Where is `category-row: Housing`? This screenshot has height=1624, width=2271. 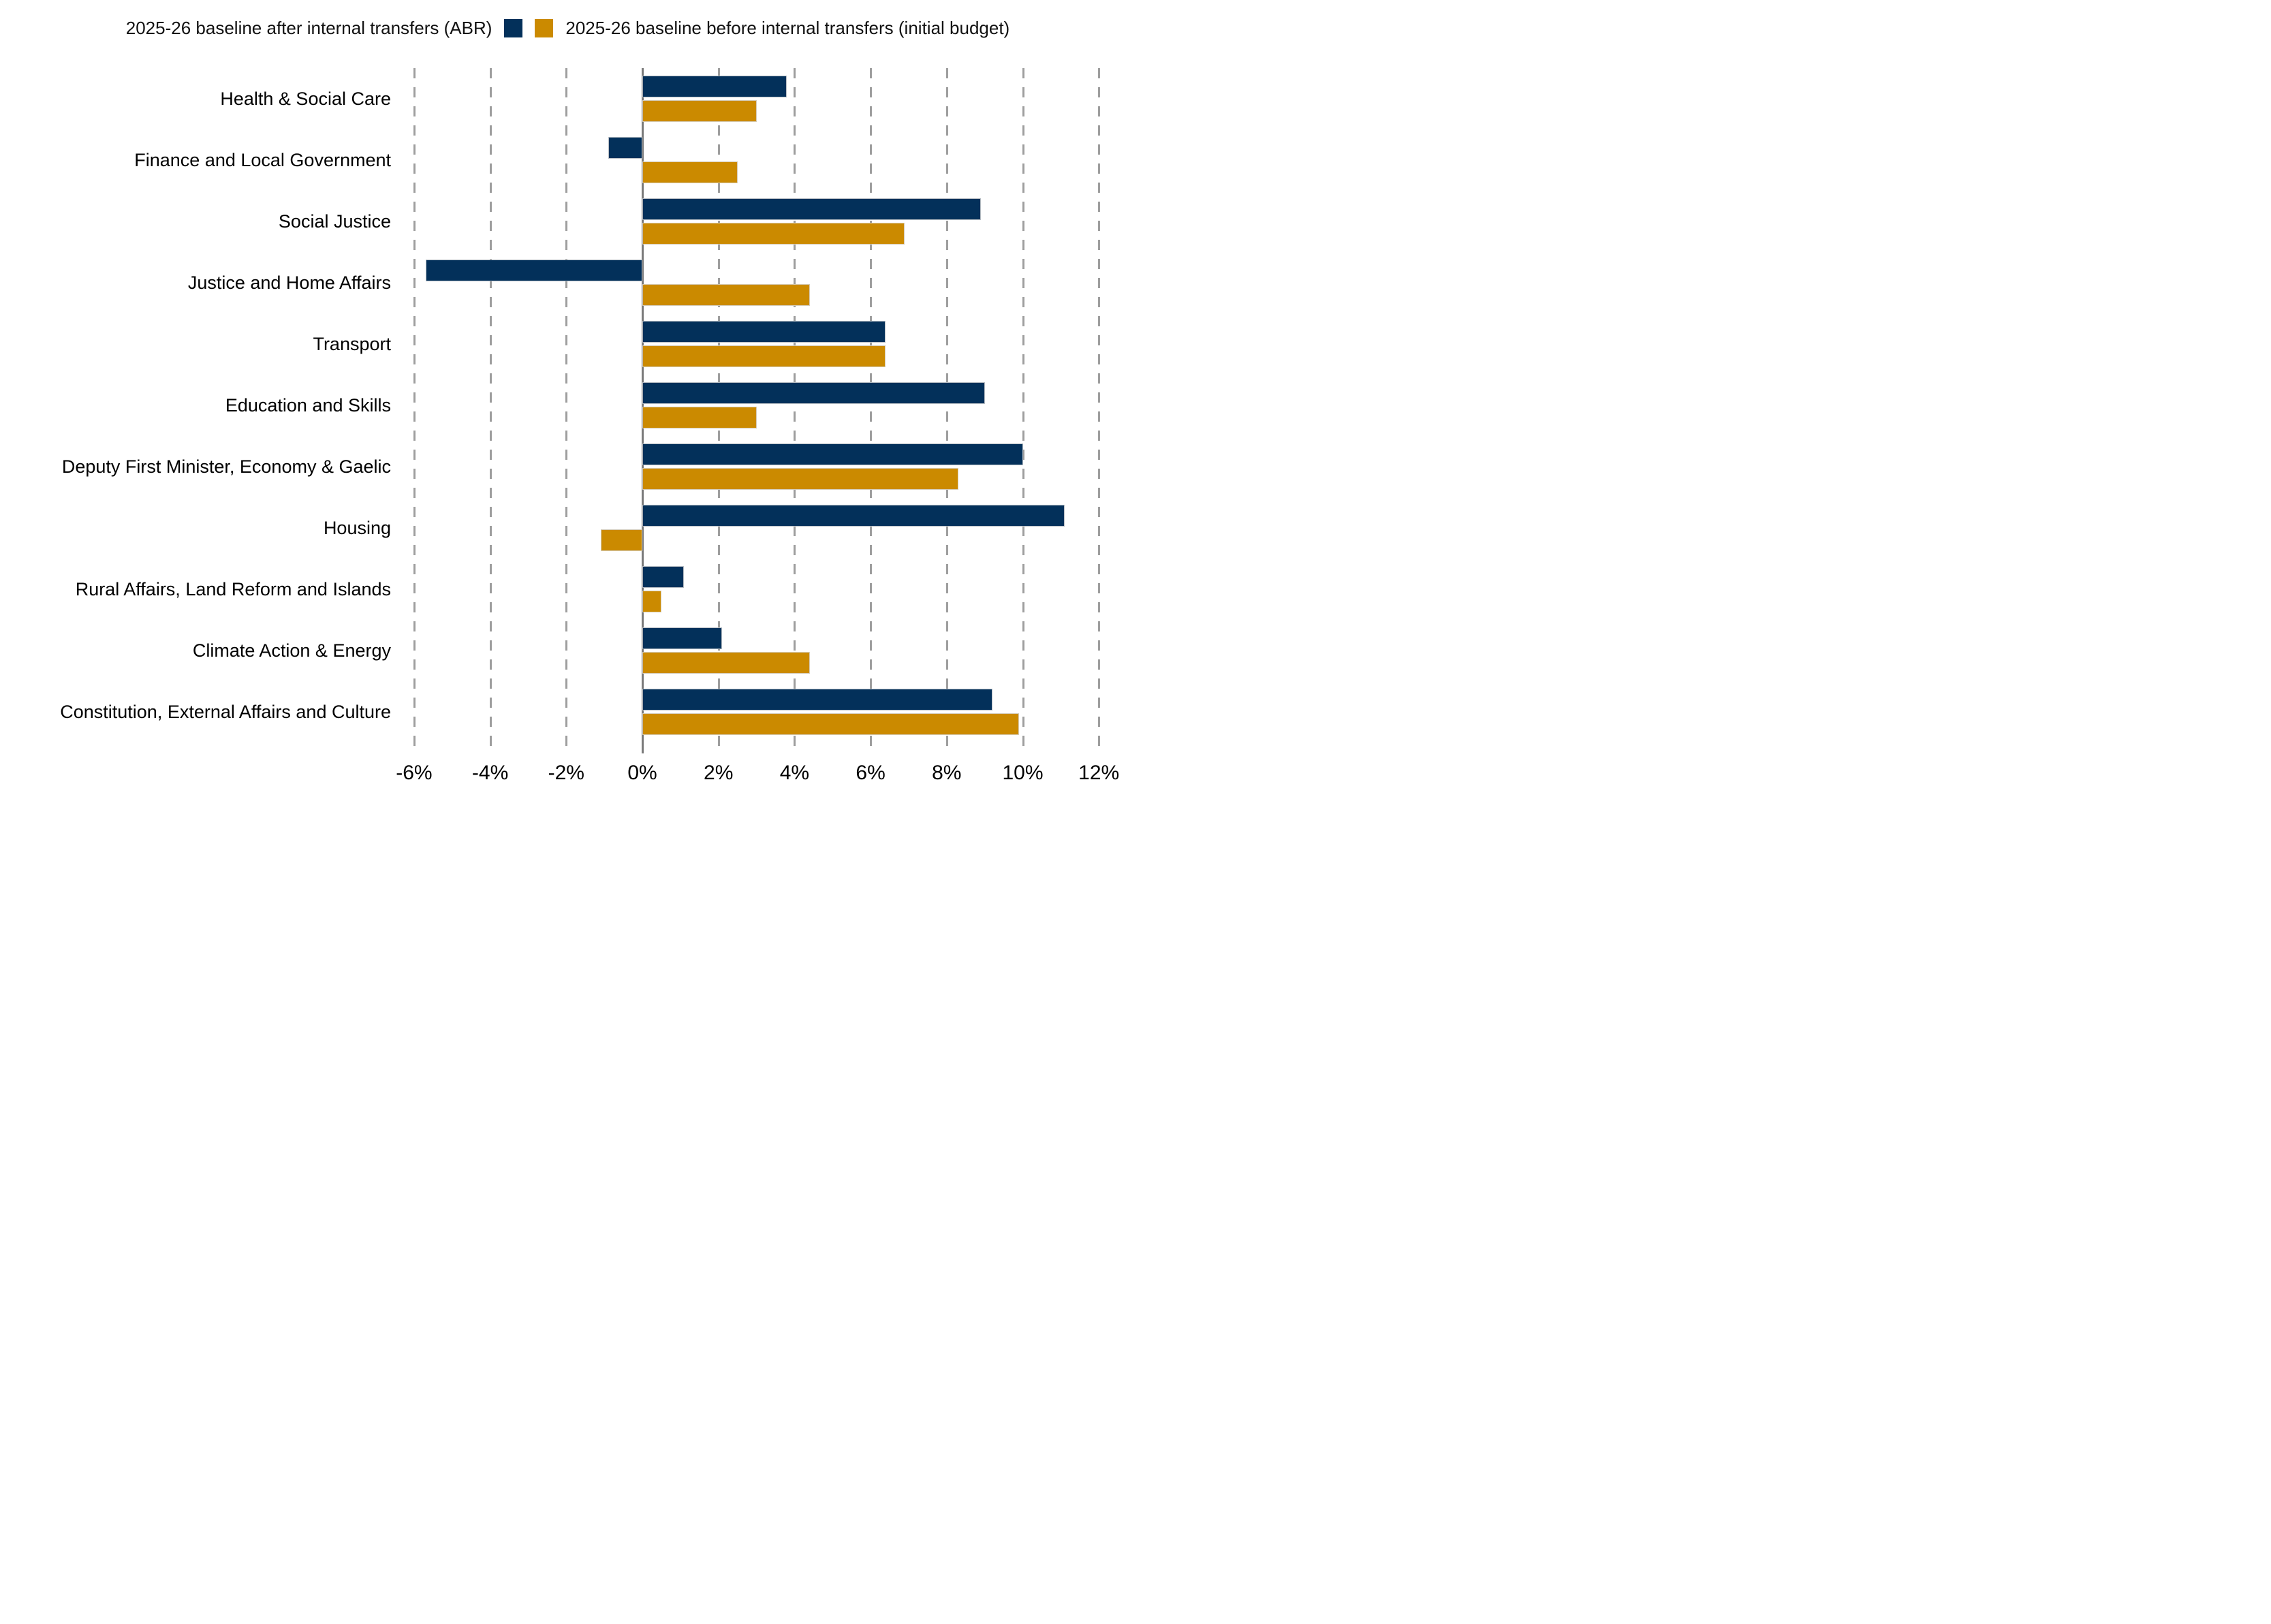
category-row: Housing is located at coordinates (568, 528).